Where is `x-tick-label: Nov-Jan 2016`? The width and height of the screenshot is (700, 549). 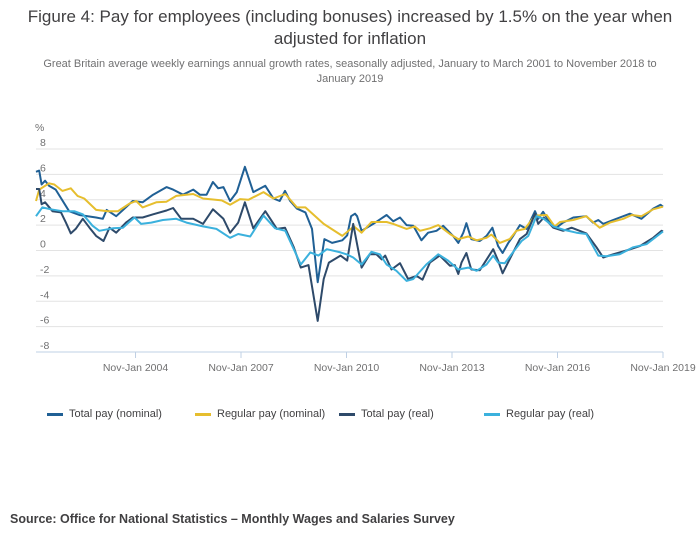 x-tick-label: Nov-Jan 2016 is located at coordinates (558, 368).